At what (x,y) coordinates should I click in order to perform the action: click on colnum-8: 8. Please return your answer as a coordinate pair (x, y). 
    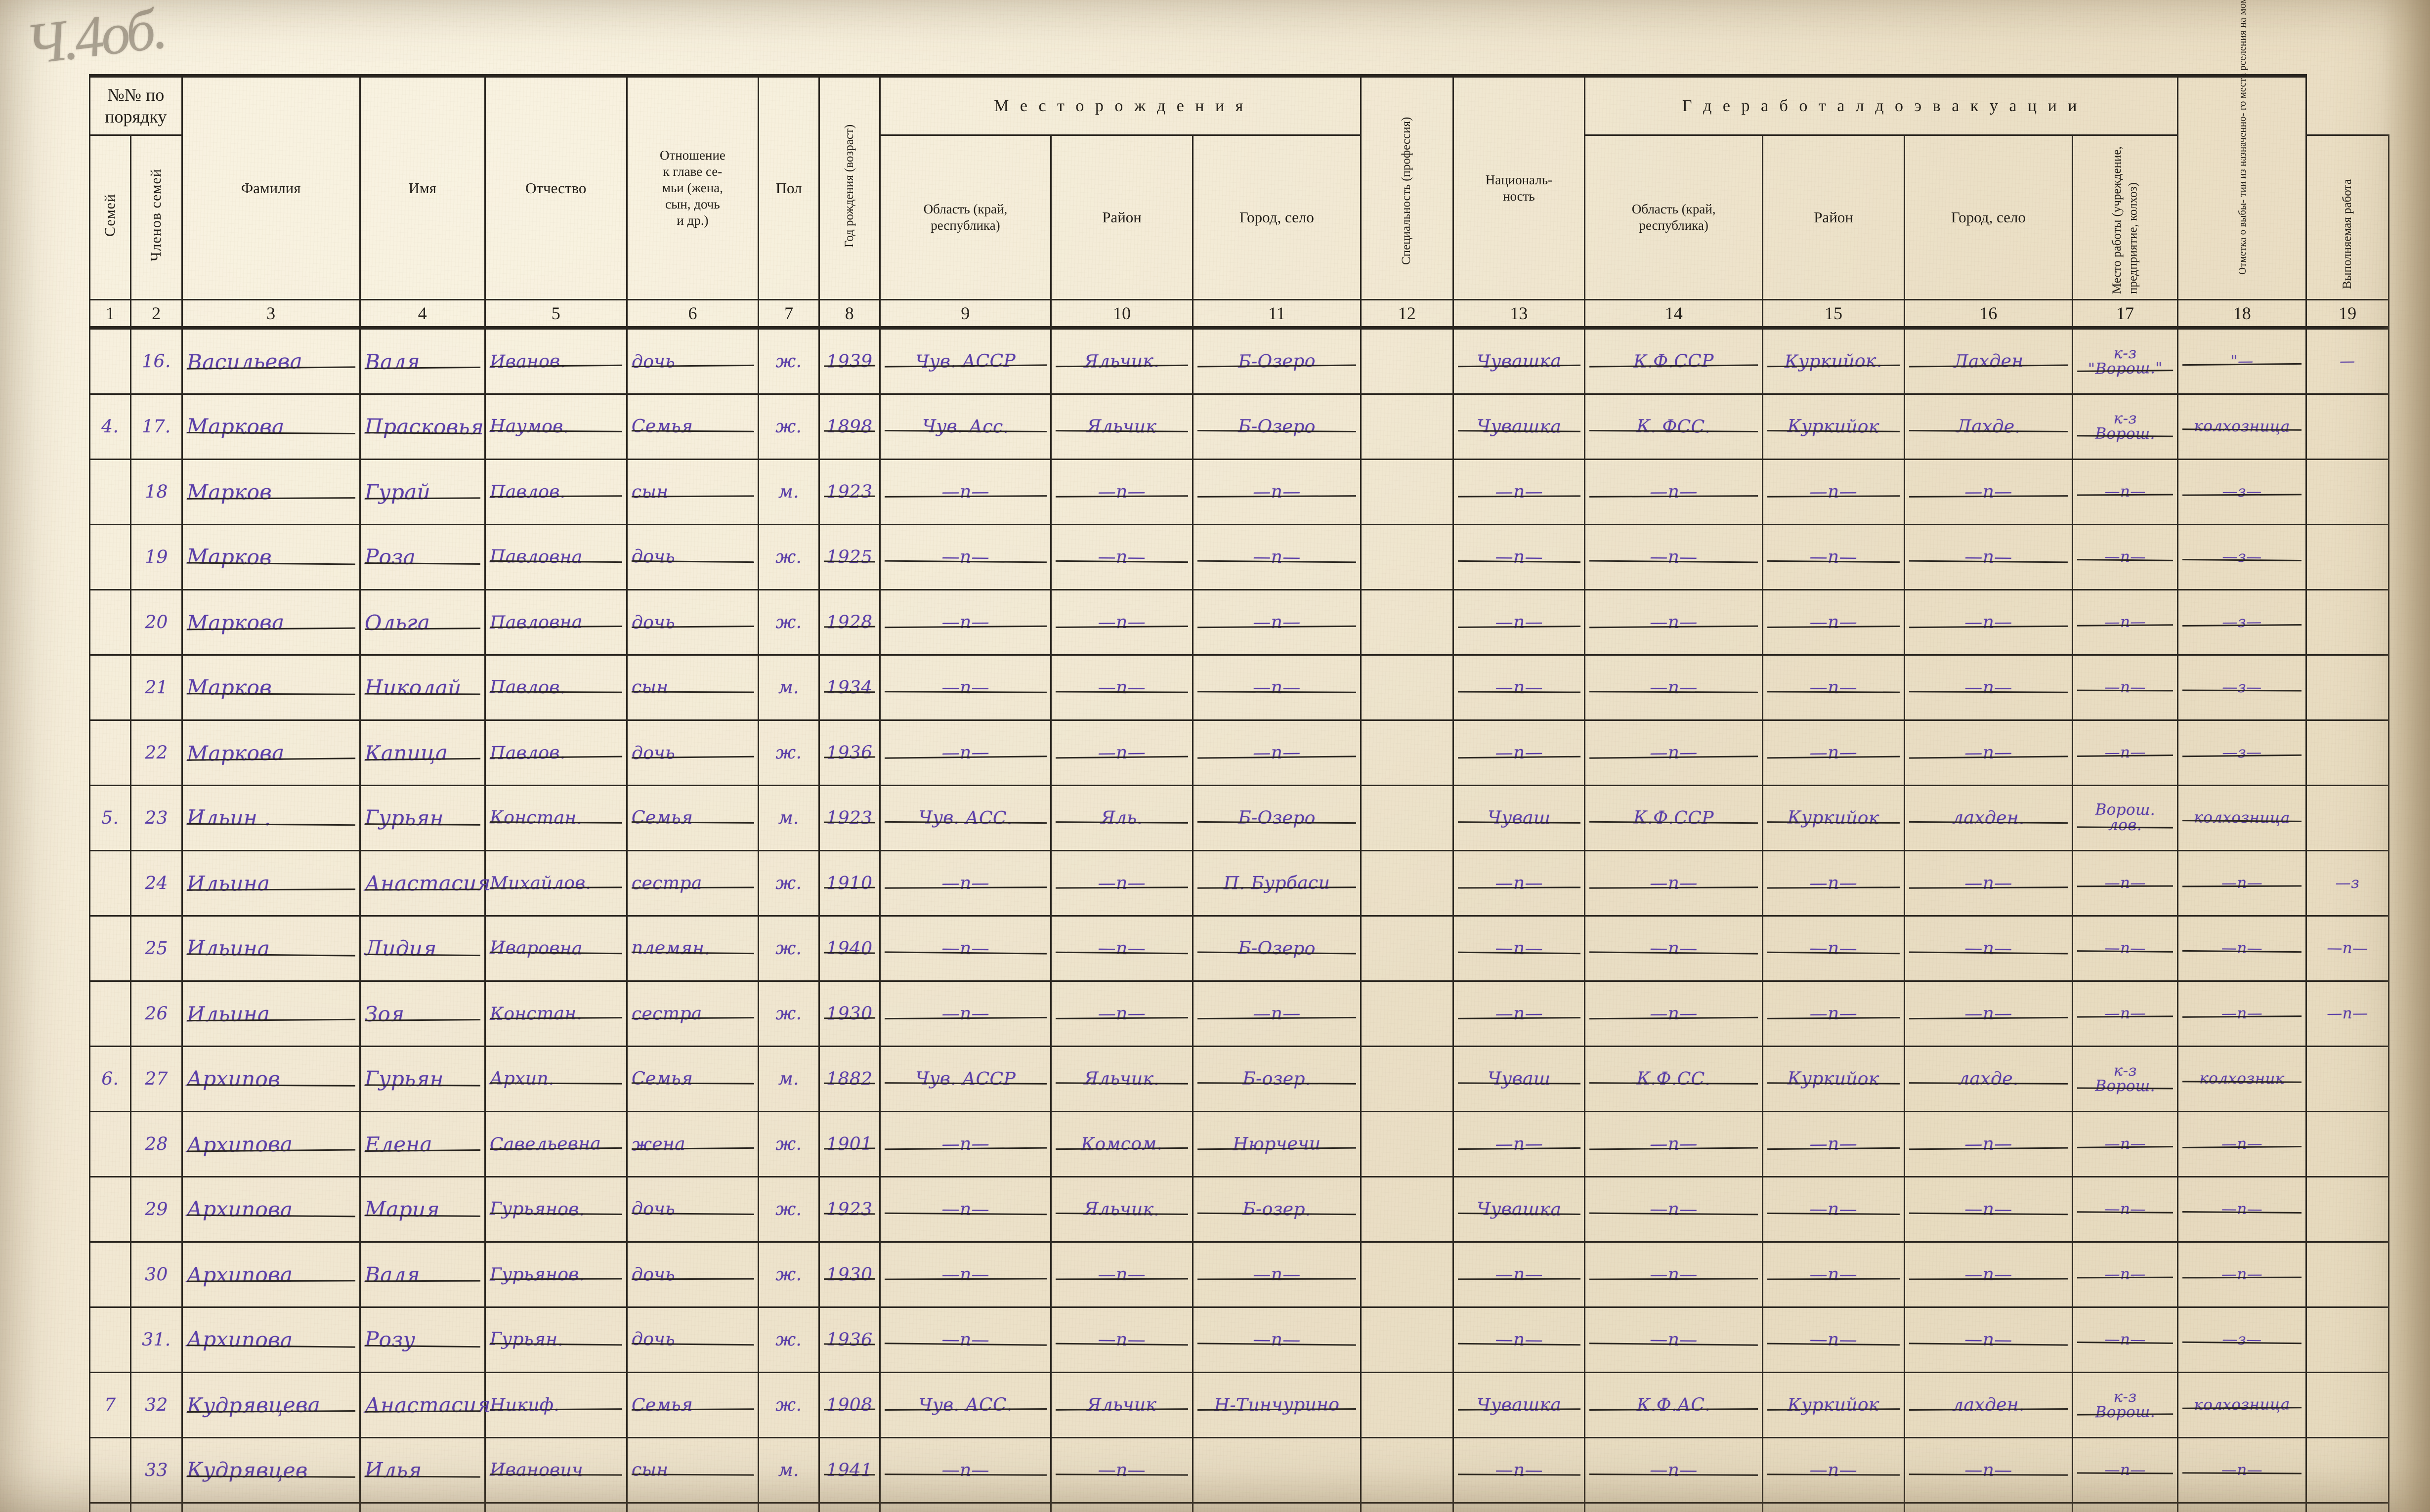
    Looking at the image, I should click on (849, 314).